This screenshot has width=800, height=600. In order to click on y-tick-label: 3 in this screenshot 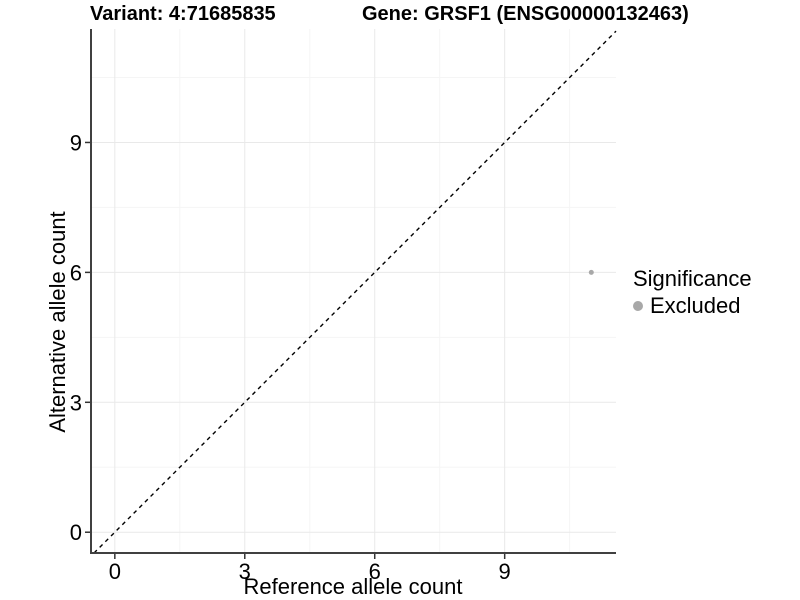, I will do `click(76, 402)`.